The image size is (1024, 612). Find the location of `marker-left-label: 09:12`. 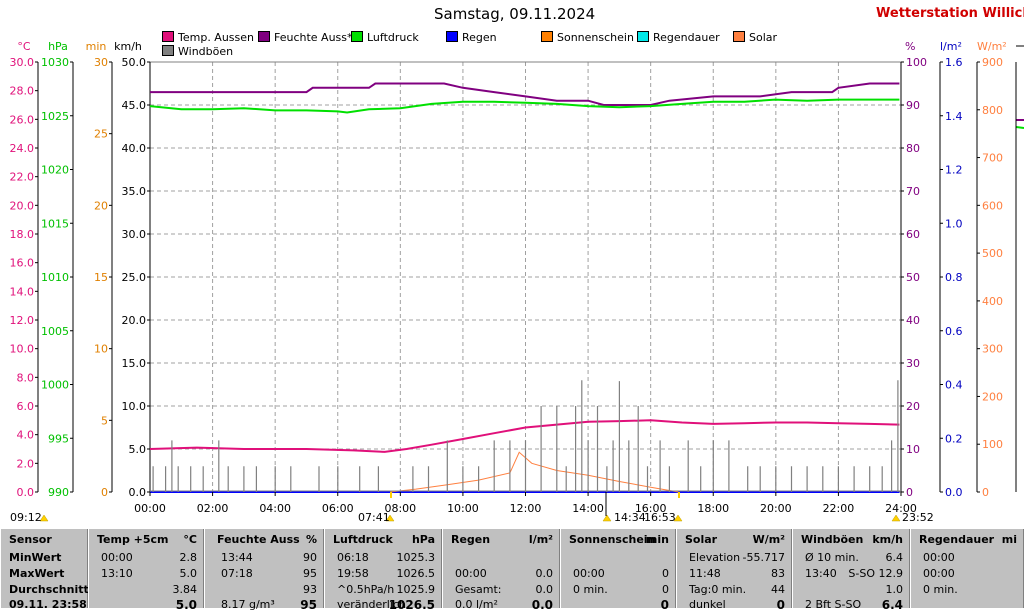

marker-left-label: 09:12 is located at coordinates (26, 517).